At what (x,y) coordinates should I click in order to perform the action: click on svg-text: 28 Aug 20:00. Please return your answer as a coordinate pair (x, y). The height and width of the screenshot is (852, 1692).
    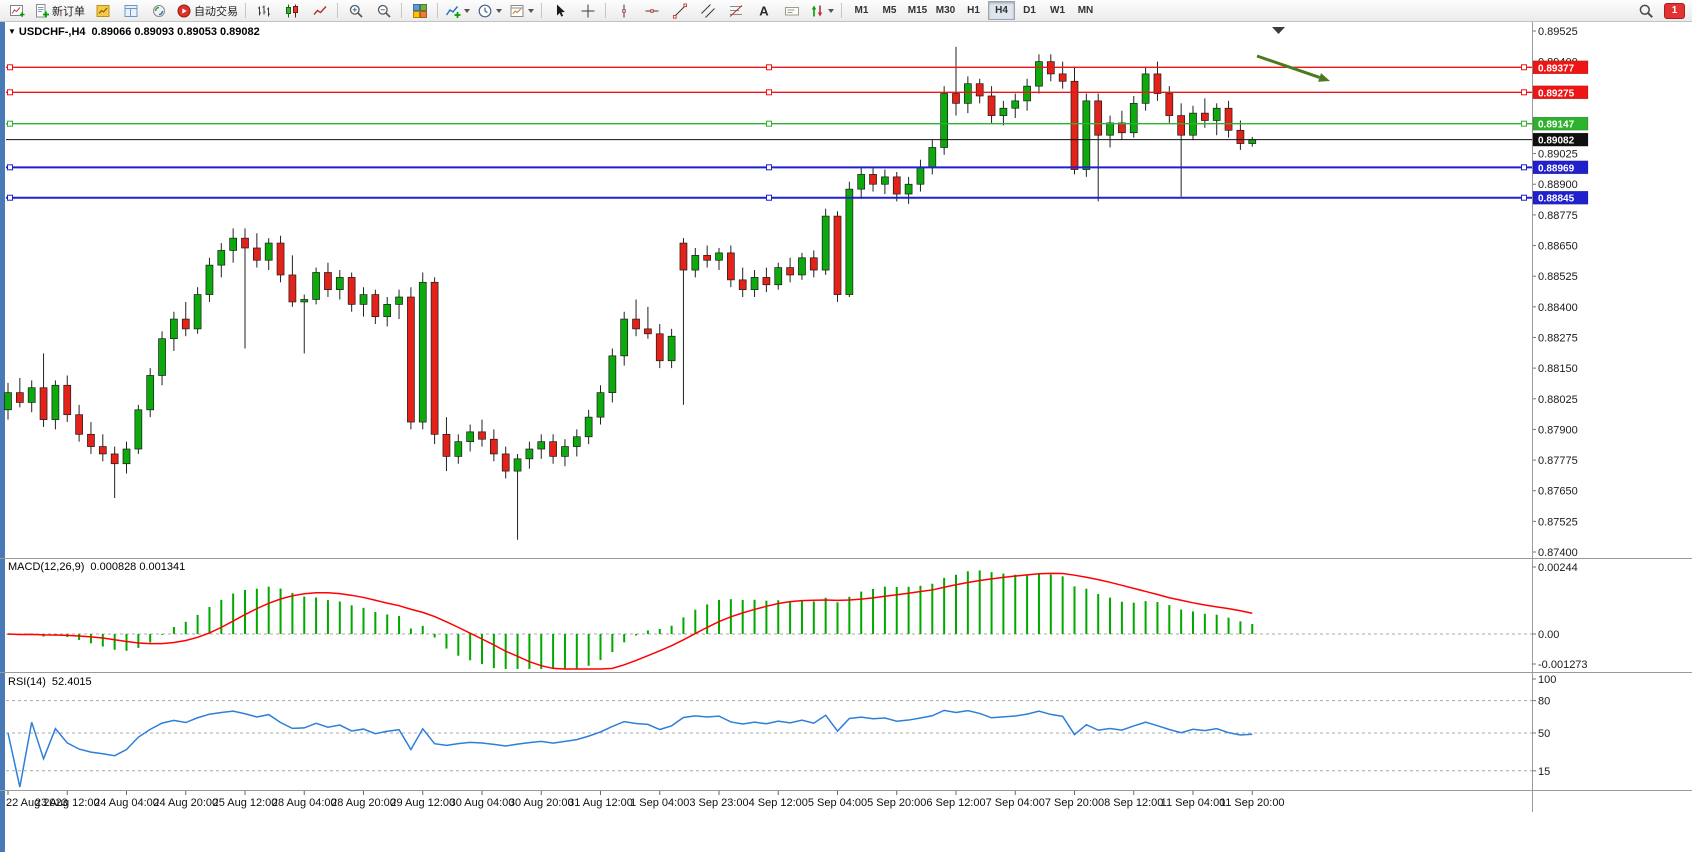
    Looking at the image, I should click on (363, 803).